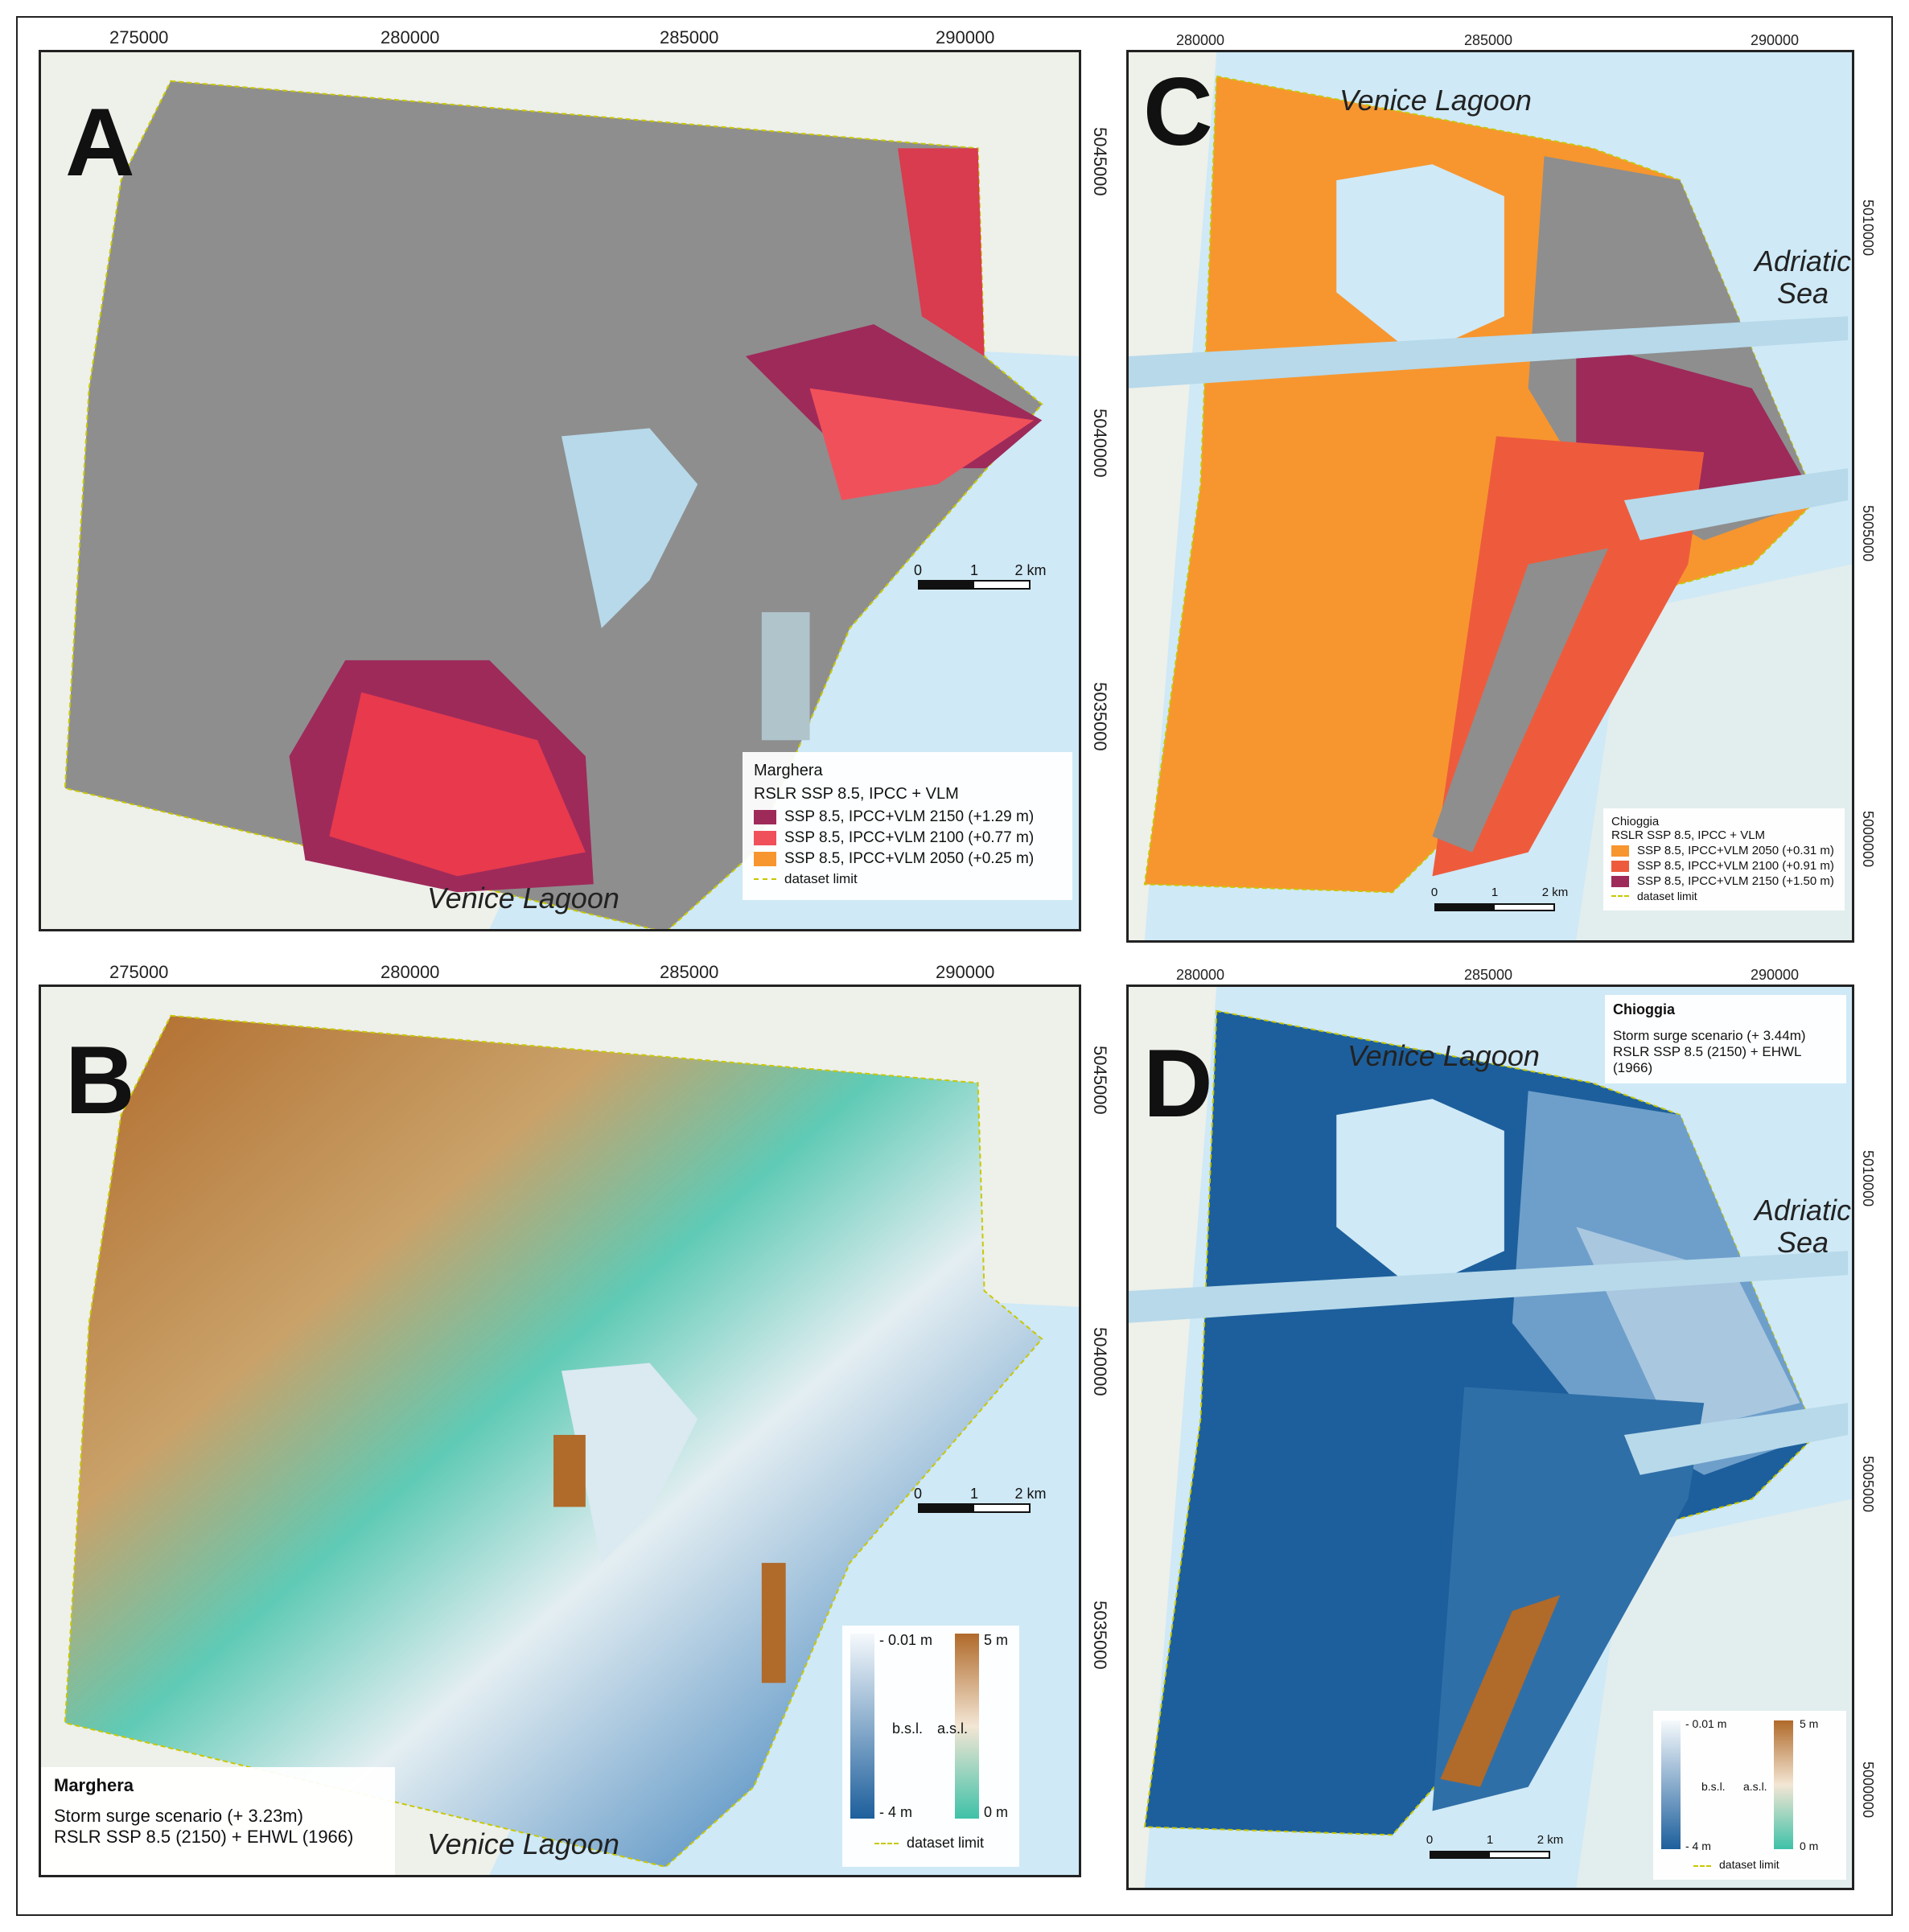 The width and height of the screenshot is (1909, 1932). I want to click on panel-b-right-tick: 5035000, so click(1100, 1635).